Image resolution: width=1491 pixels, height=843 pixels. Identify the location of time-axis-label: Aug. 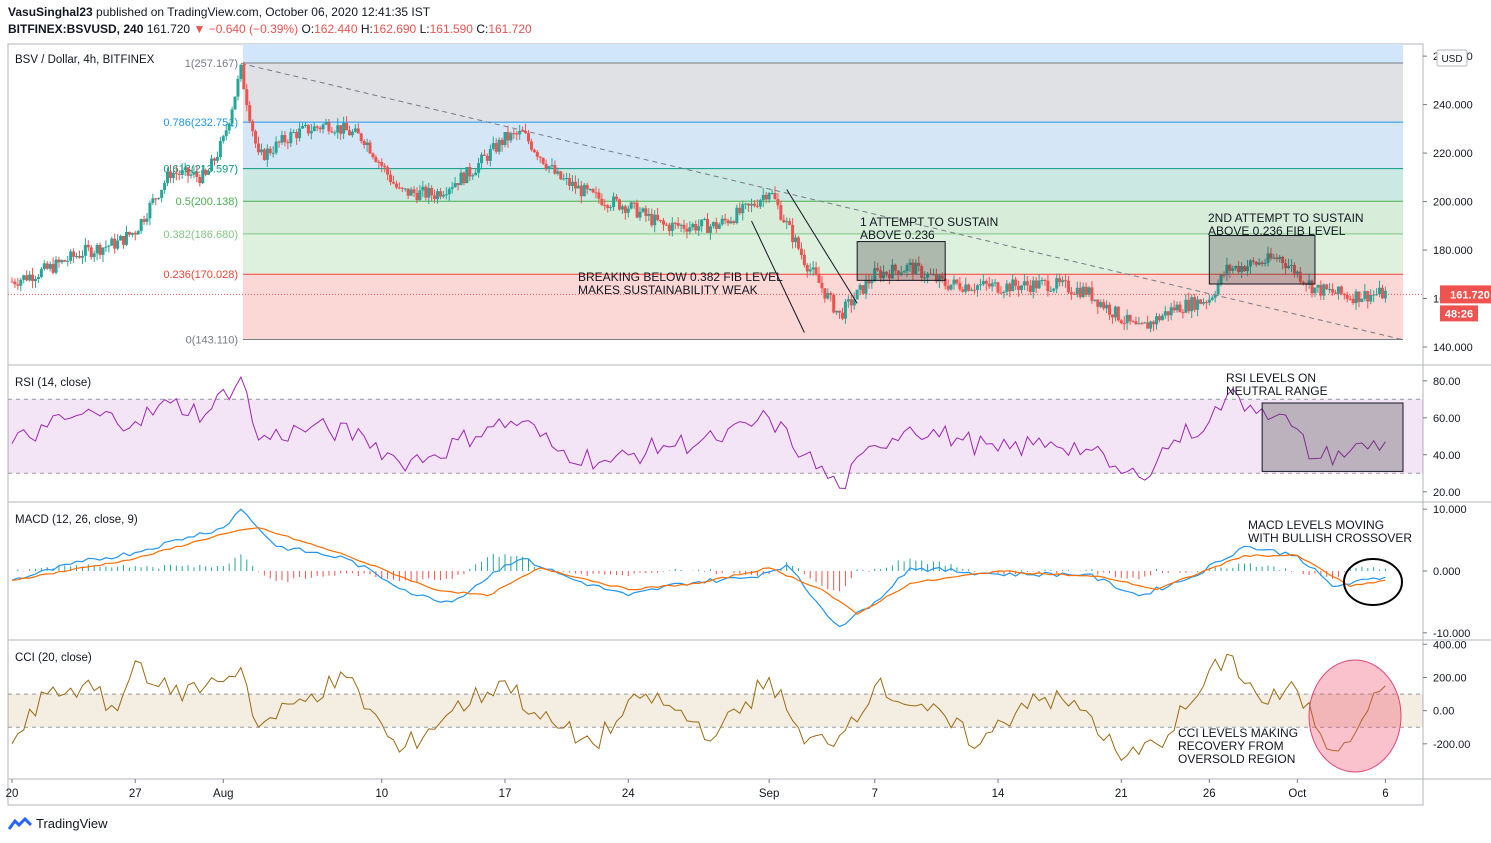
(223, 794).